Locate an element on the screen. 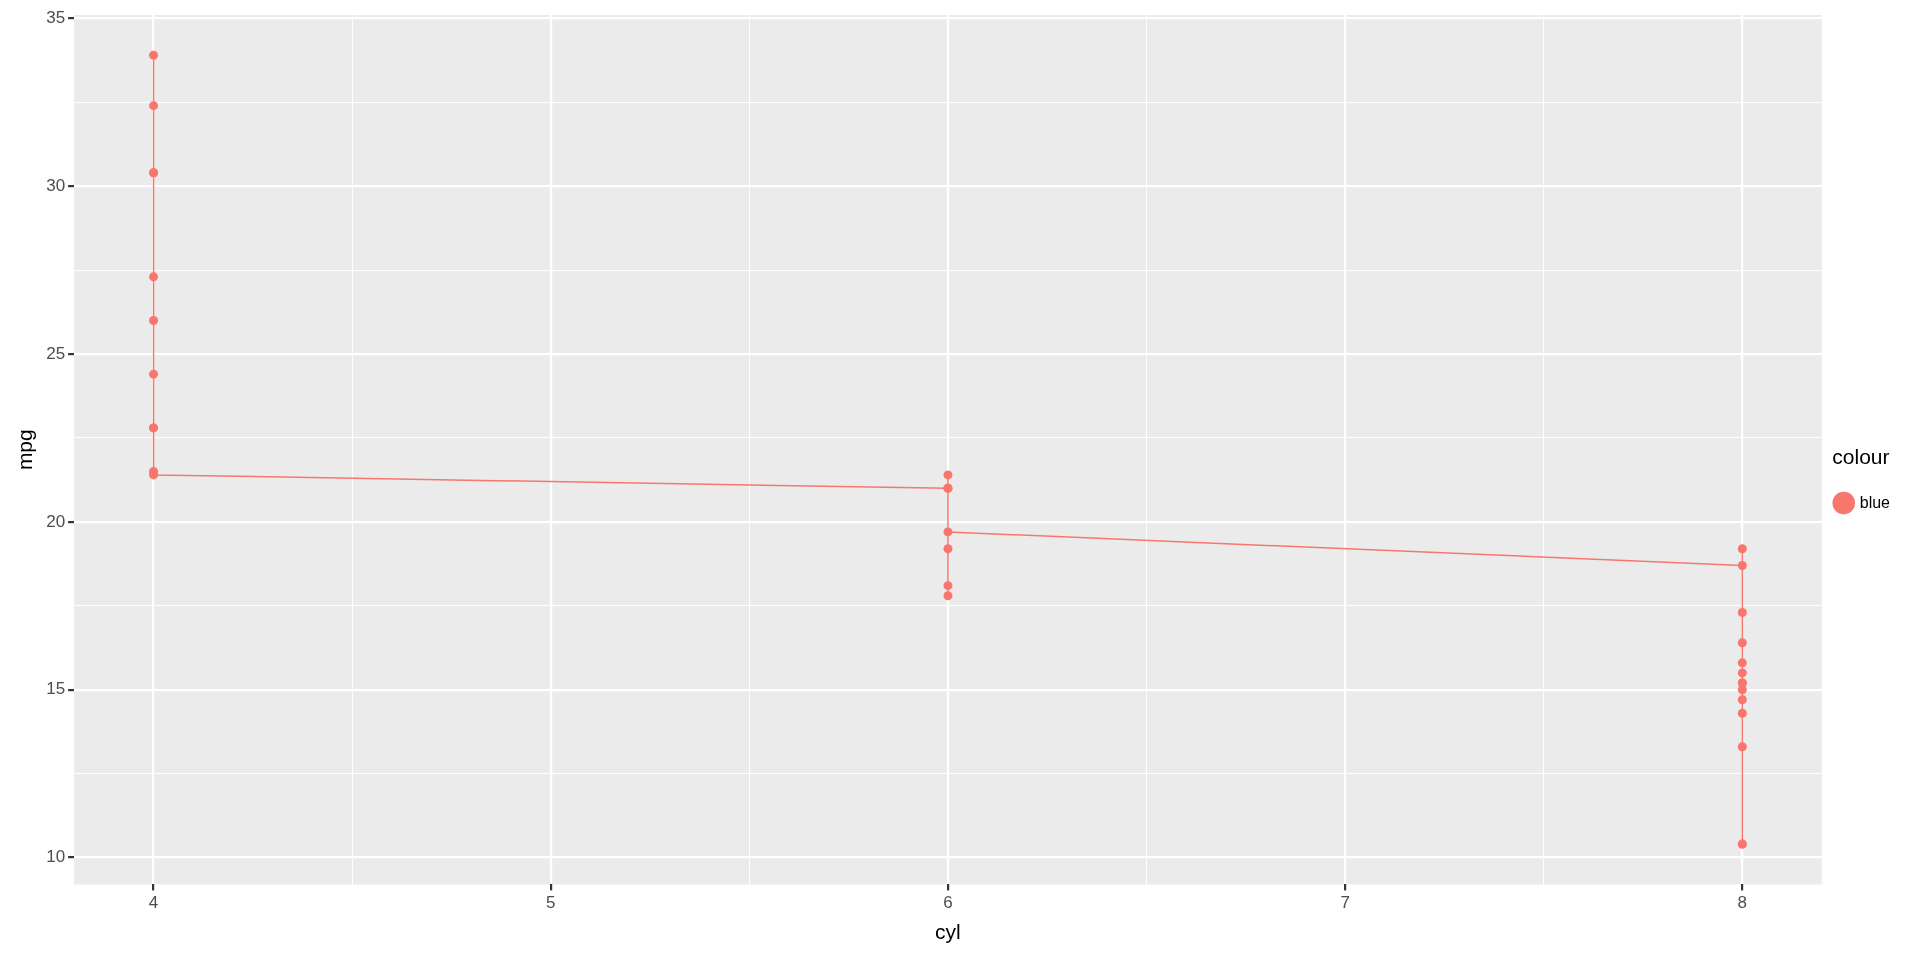 The image size is (1920, 960). y-axis-title: mpg is located at coordinates (25, 450).